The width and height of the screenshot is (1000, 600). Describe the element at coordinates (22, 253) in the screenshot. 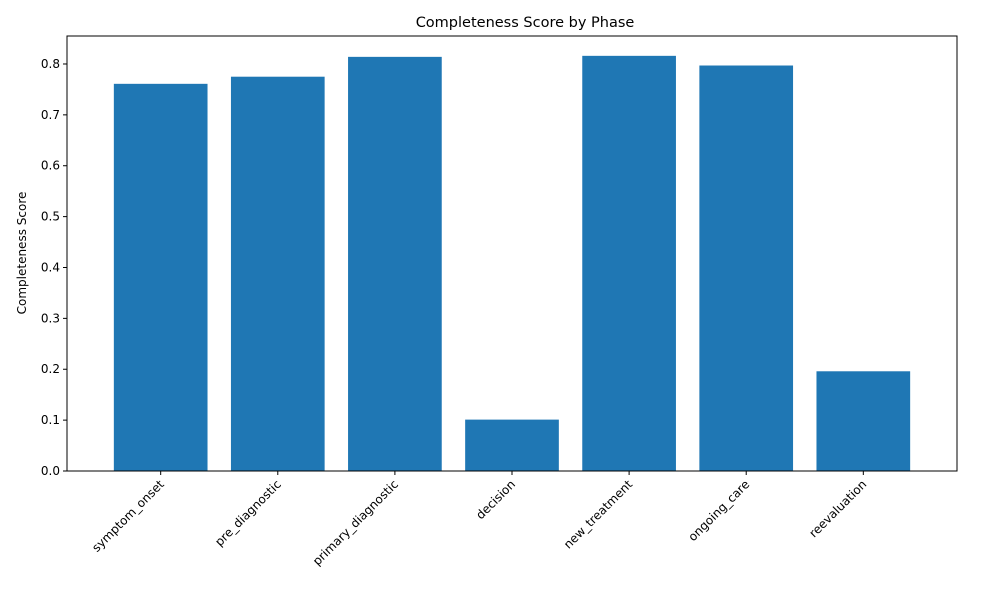

I see `y-axis-label: Completeness Score` at that location.